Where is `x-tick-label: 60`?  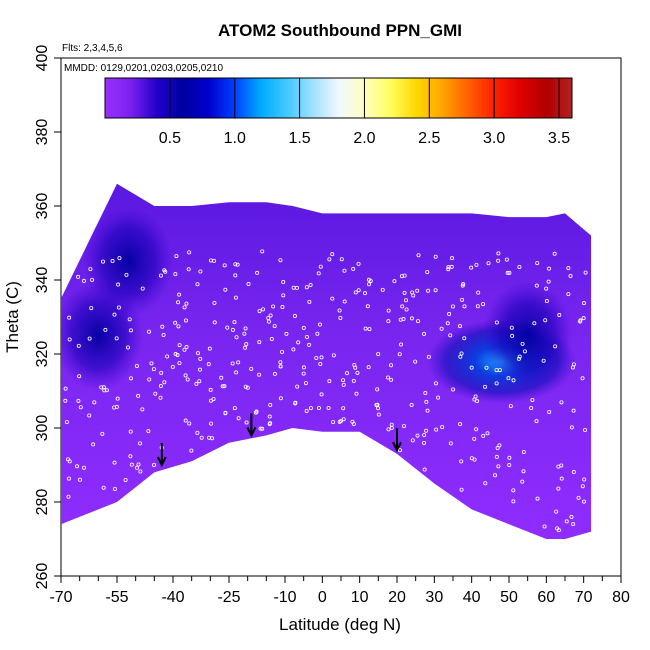
x-tick-label: 60 is located at coordinates (546, 597).